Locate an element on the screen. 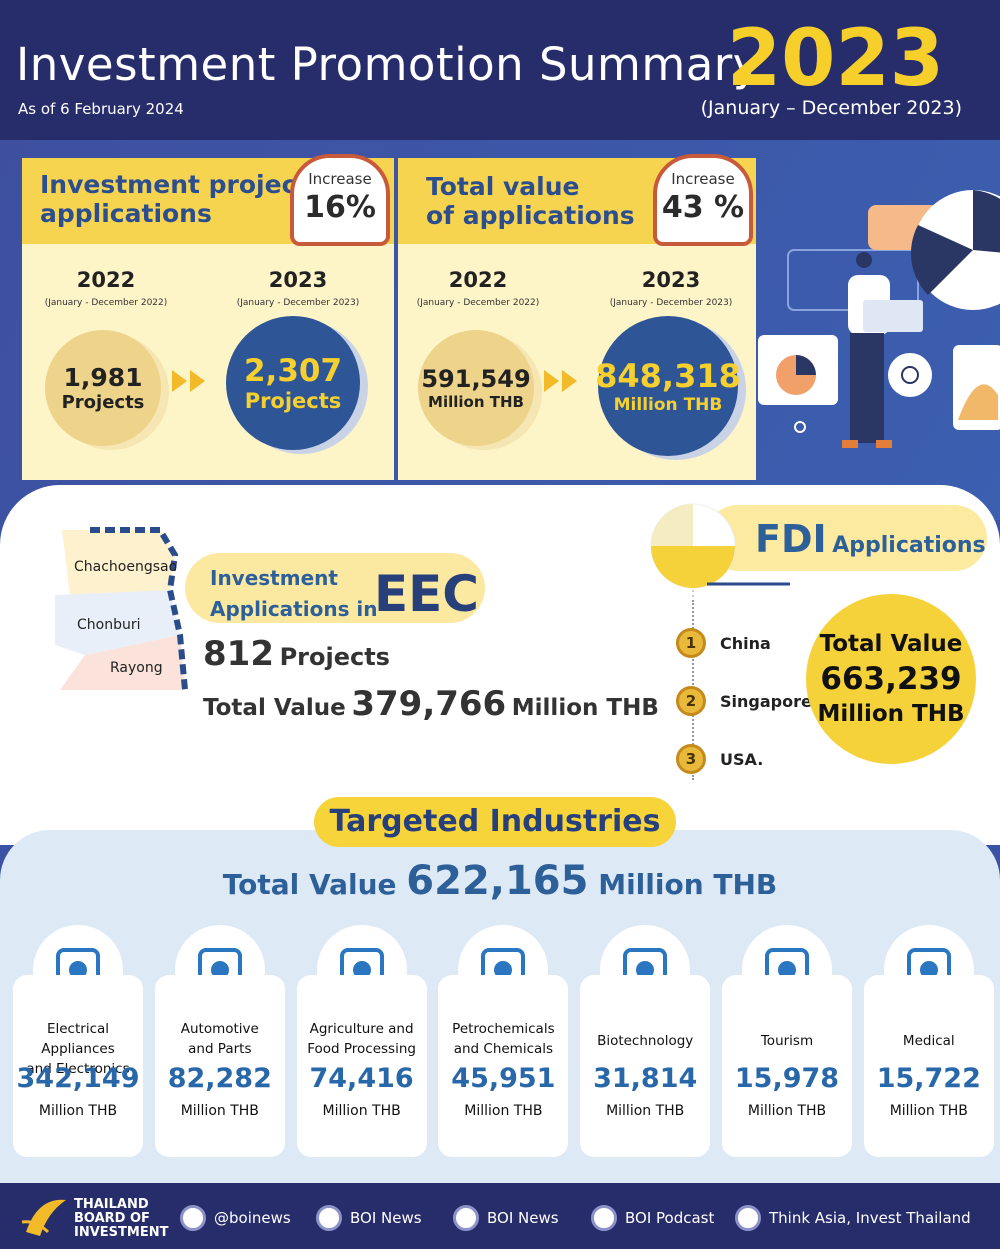  curr-circle: 2,307 Projects is located at coordinates (293, 383).